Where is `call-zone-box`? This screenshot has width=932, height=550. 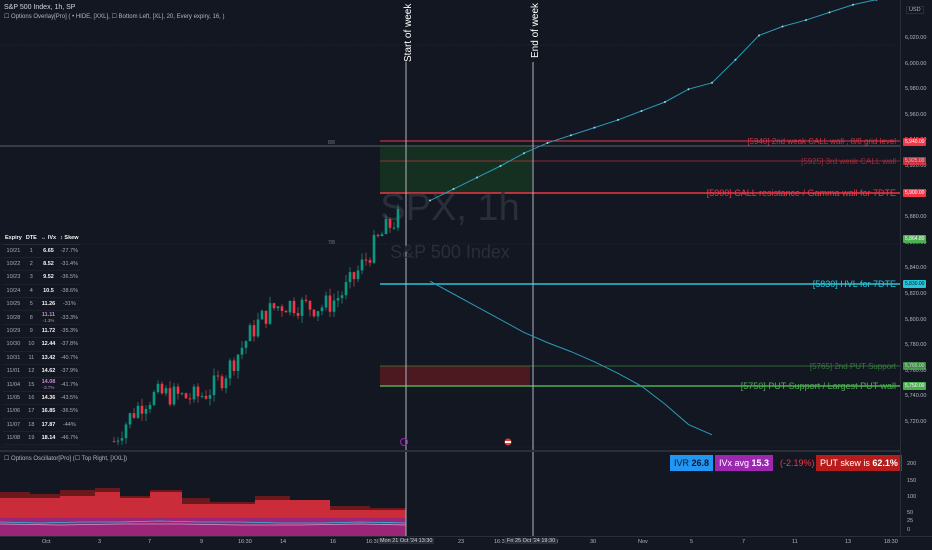
call-zone-box is located at coordinates (456, 169).